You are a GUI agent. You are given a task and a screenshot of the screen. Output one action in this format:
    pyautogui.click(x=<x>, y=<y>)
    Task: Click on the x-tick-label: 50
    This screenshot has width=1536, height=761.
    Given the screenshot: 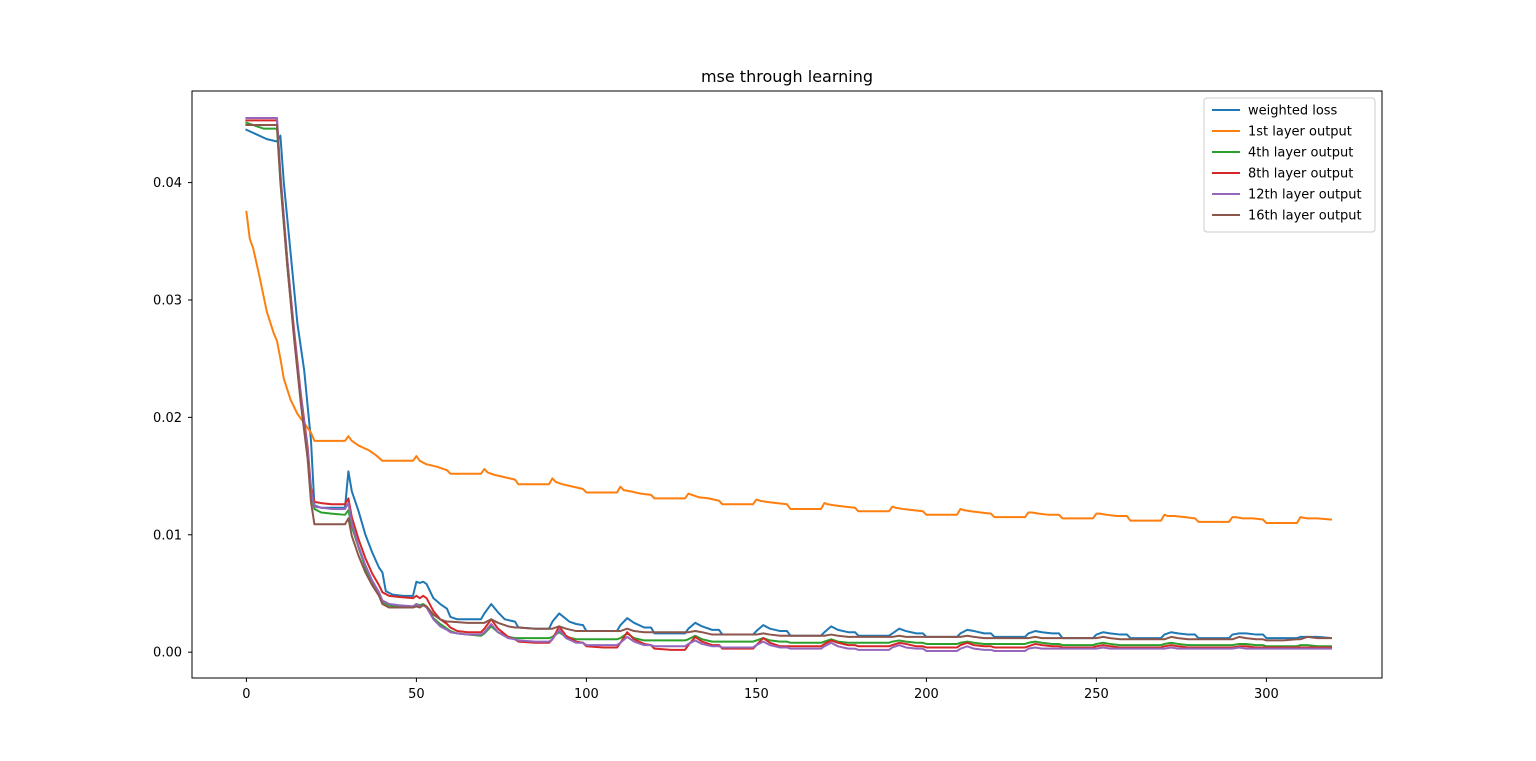 What is the action you would take?
    pyautogui.click(x=416, y=694)
    